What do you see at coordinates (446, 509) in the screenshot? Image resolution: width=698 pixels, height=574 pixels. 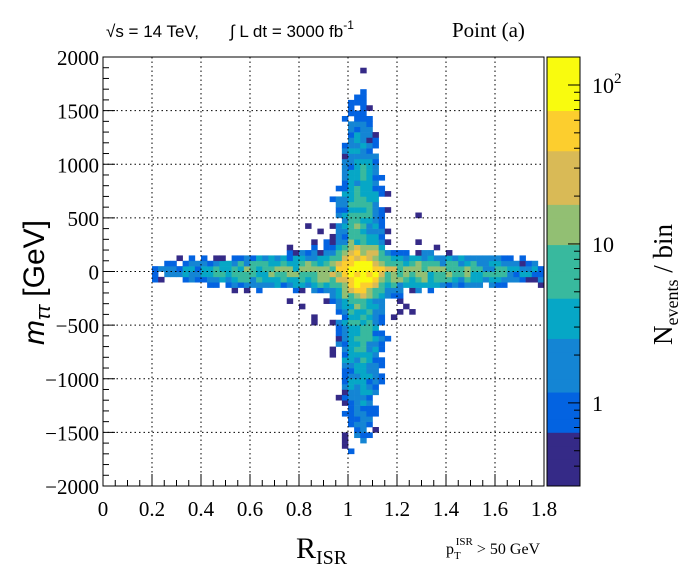 I see `x-tick-label: 1.4` at bounding box center [446, 509].